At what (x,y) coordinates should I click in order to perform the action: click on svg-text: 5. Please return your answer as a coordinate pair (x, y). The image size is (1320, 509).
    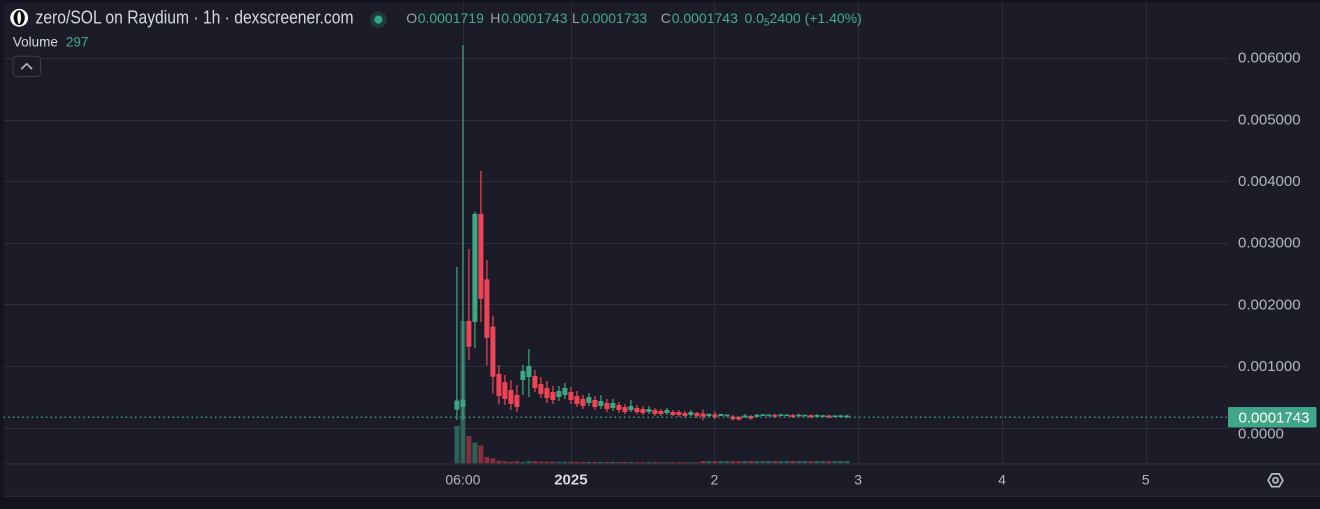
    Looking at the image, I should click on (1146, 479).